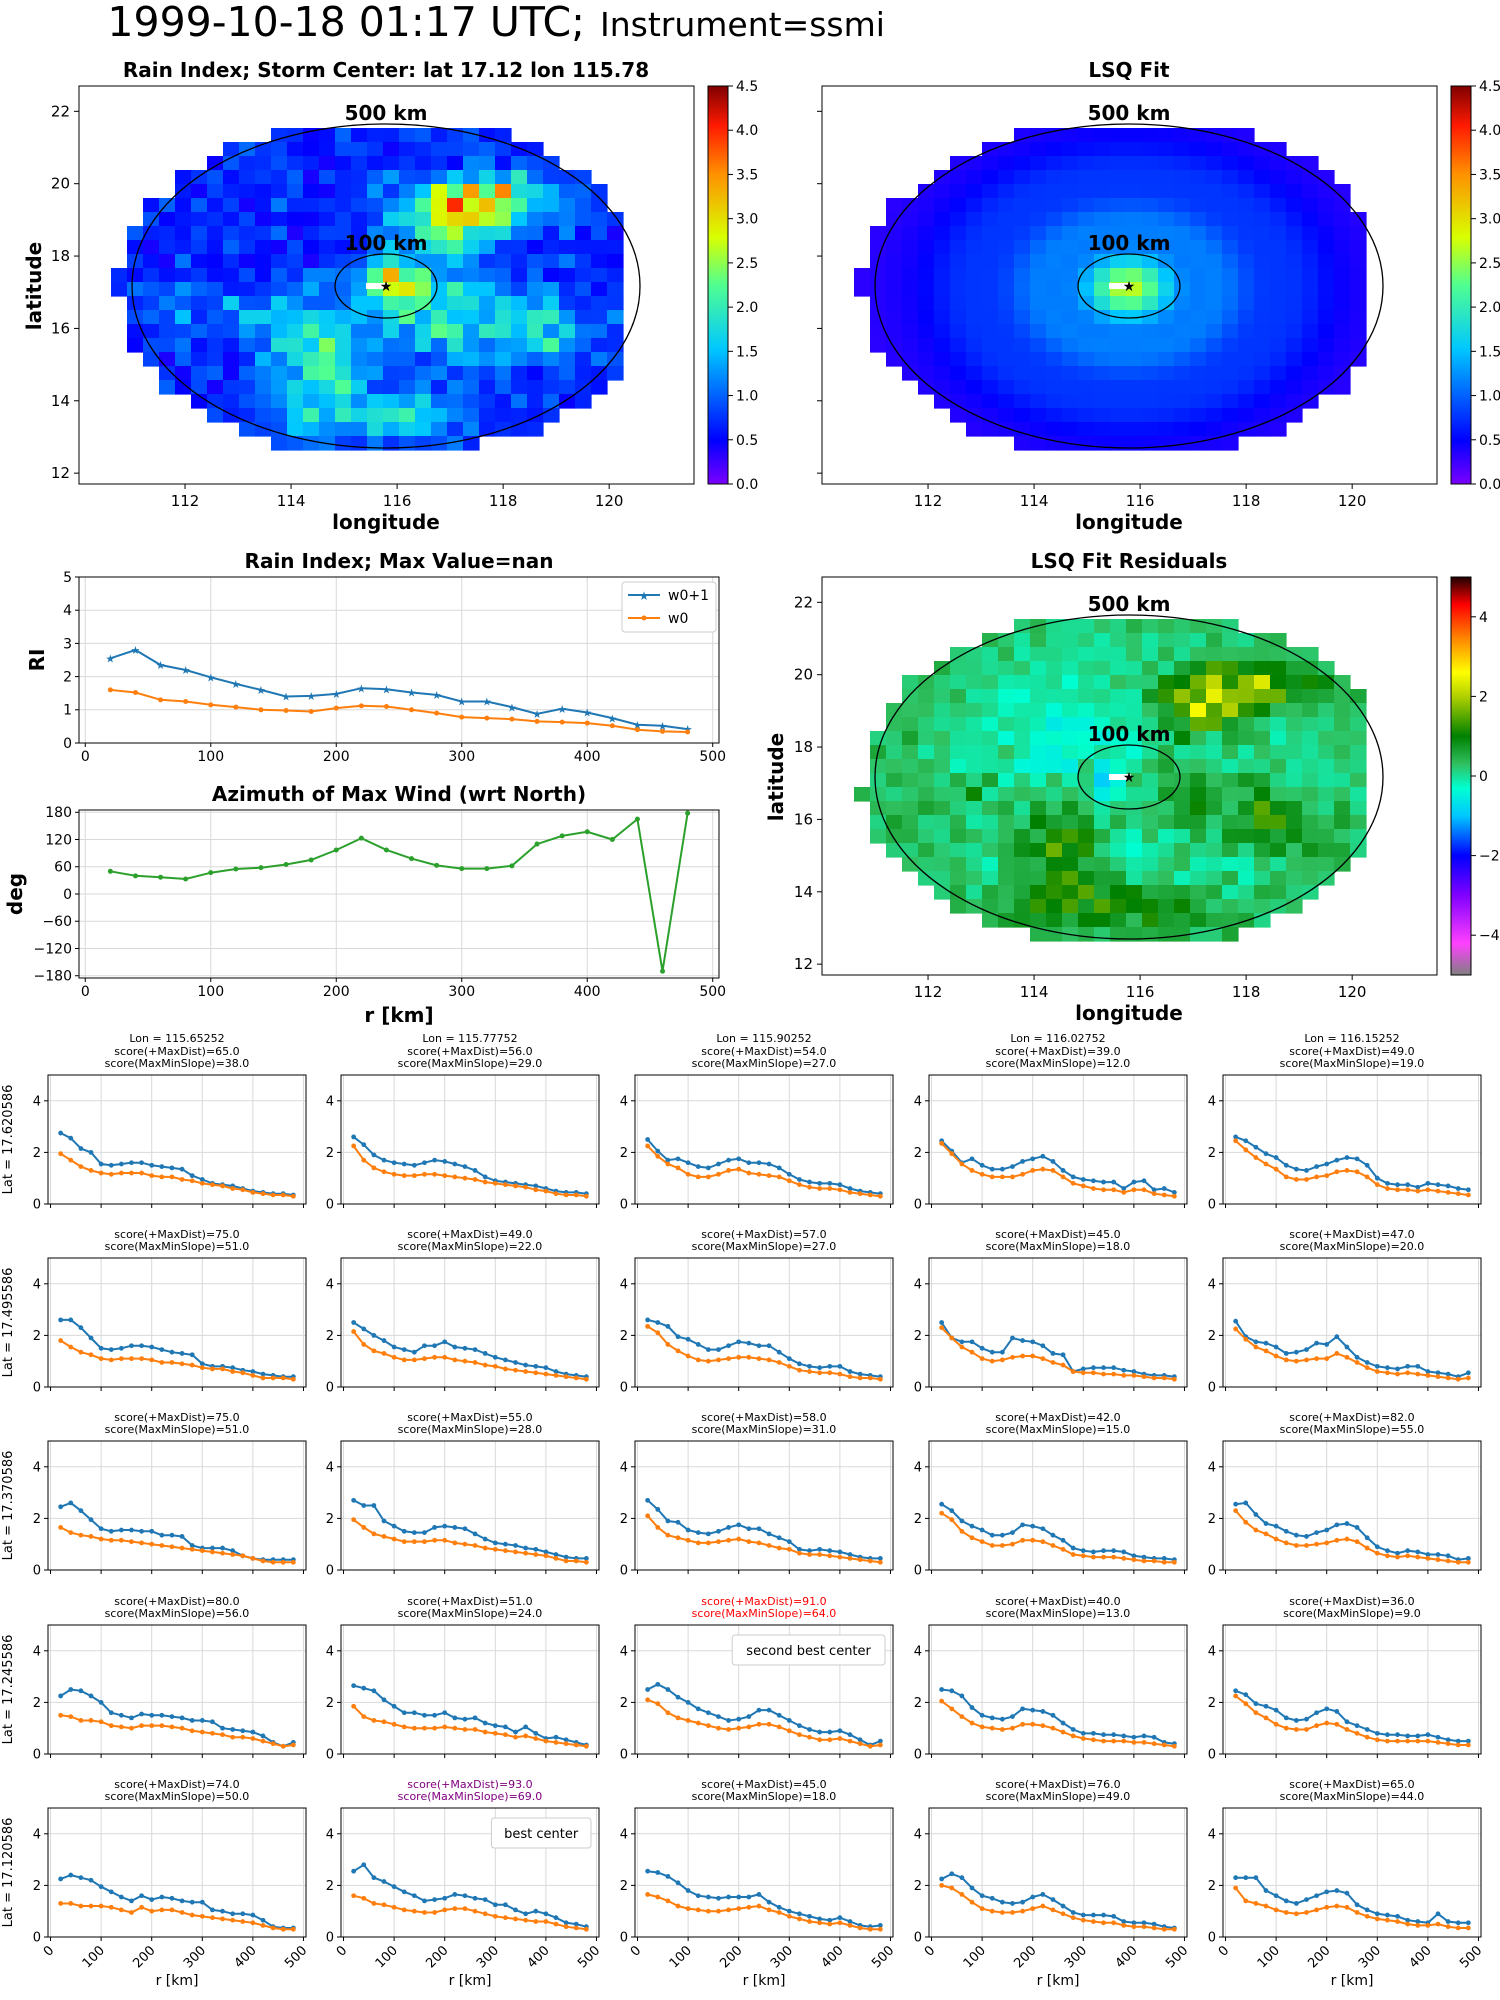  I want to click on azimuth-point, so click(663, 971).